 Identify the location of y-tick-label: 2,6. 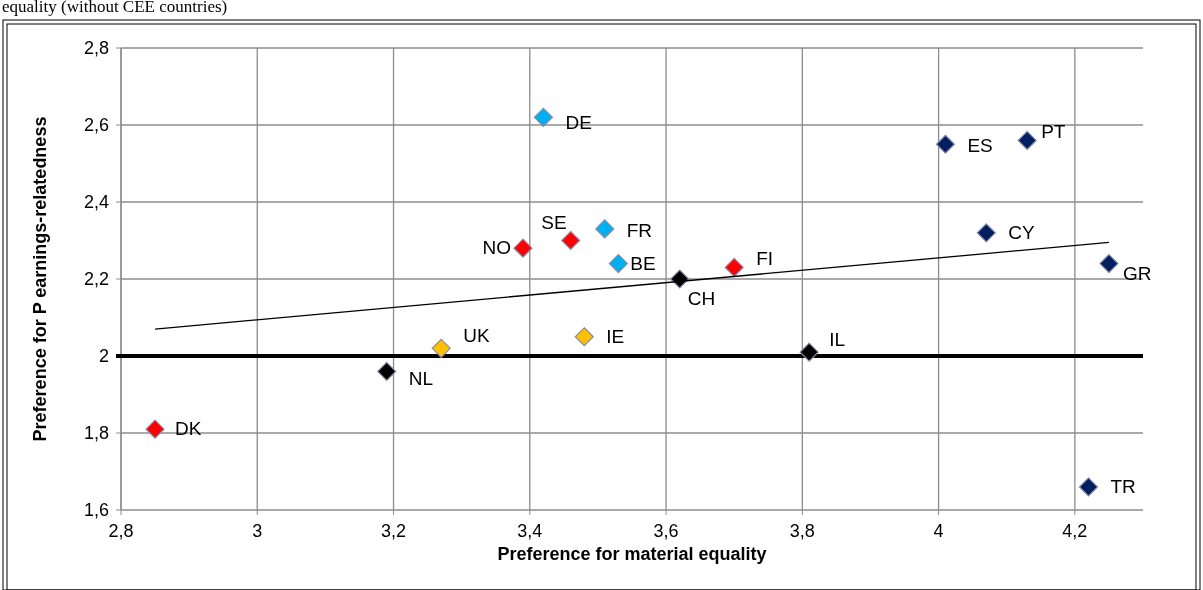
(96, 125).